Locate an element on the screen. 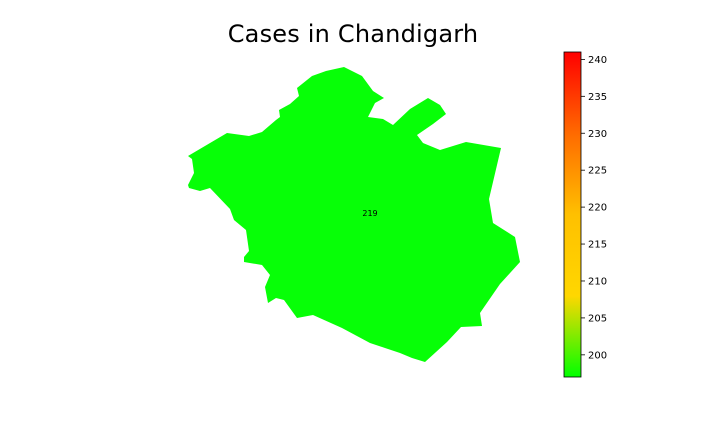 This screenshot has height=432, width=720. colorbar-tick-label: 235 is located at coordinates (597, 97).